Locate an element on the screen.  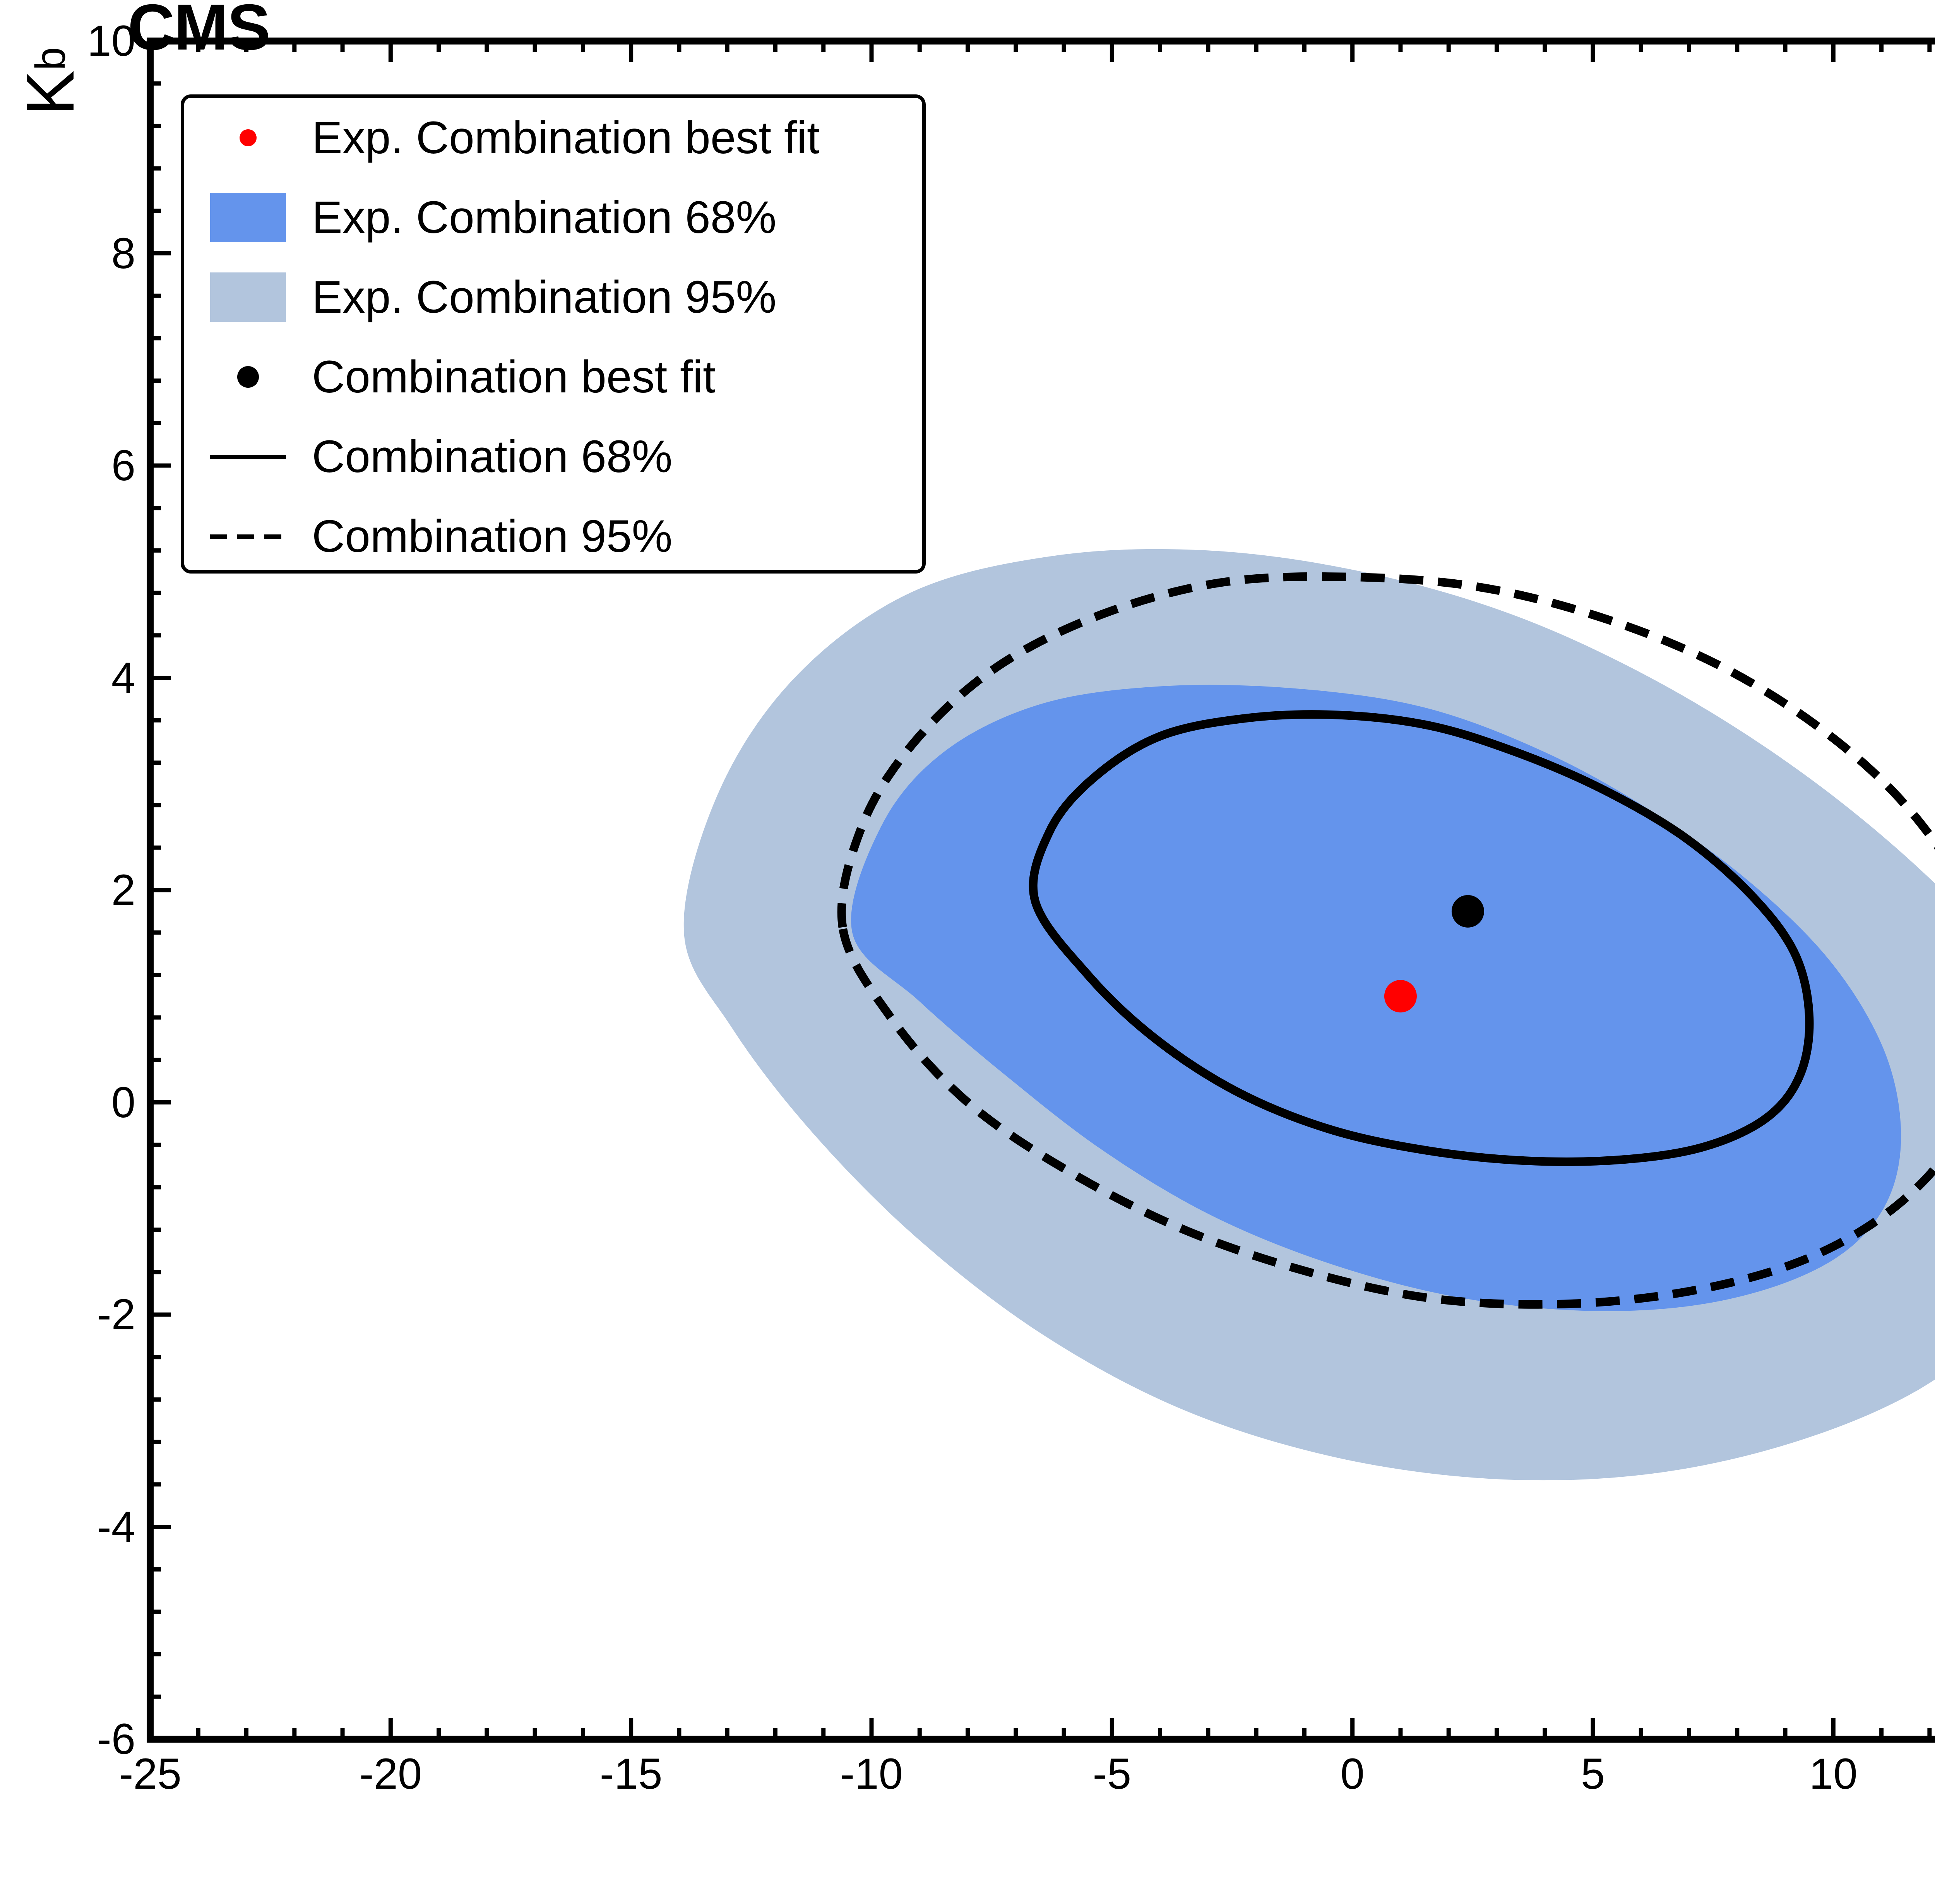
legend-red-dot-icon is located at coordinates (248, 137).